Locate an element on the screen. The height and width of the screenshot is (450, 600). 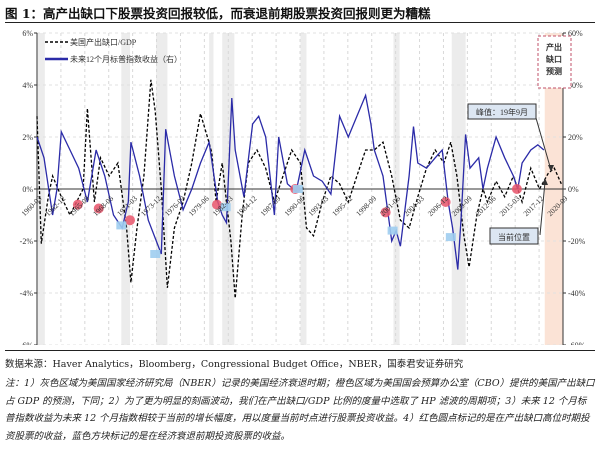
legend-return-label: 未来12个月标普指数收益（右） is located at coordinates (126, 59).